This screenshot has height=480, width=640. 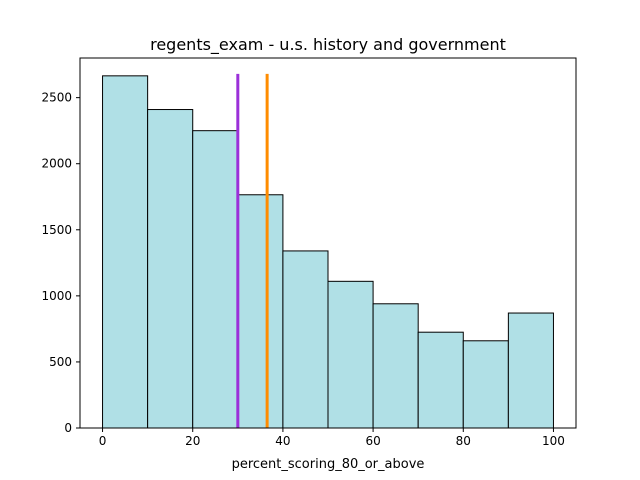 I want to click on x-tick-label-0: 0, so click(x=103, y=441).